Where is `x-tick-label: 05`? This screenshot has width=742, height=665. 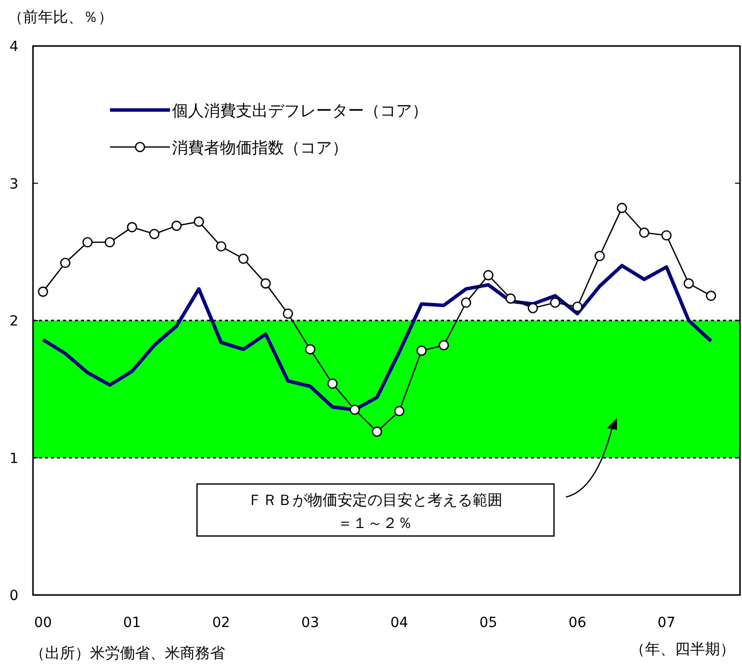
x-tick-label: 05 is located at coordinates (488, 623).